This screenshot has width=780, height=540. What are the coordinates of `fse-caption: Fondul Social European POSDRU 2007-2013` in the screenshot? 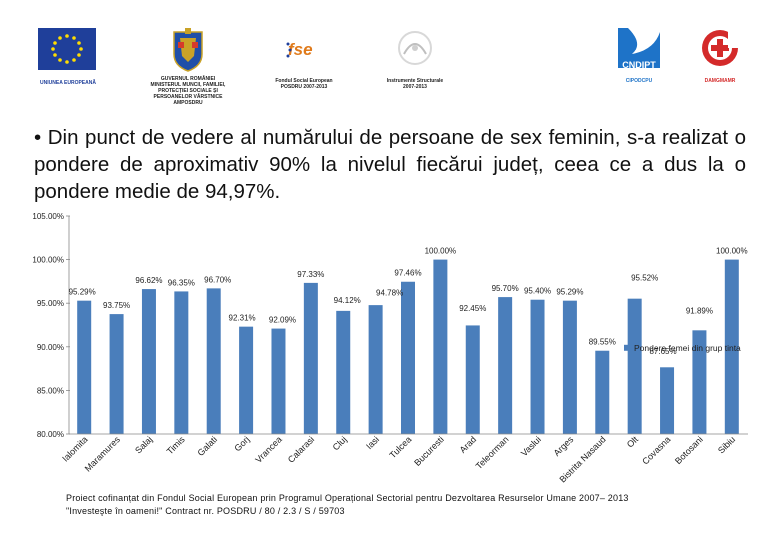 It's located at (304, 84).